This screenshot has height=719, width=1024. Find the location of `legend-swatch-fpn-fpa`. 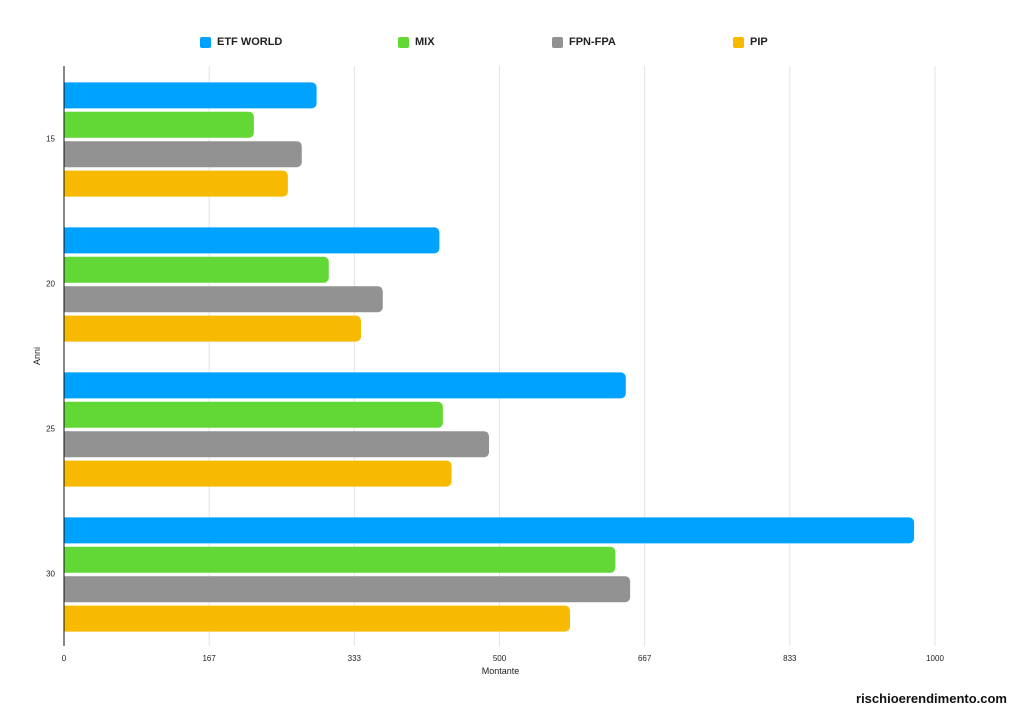

legend-swatch-fpn-fpa is located at coordinates (557, 42).